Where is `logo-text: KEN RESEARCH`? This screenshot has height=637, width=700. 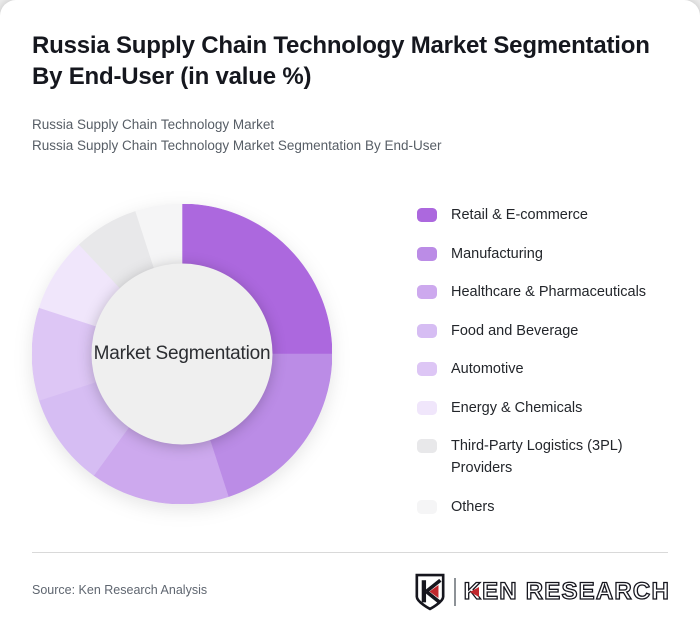
logo-text: KEN RESEARCH is located at coordinates (566, 591).